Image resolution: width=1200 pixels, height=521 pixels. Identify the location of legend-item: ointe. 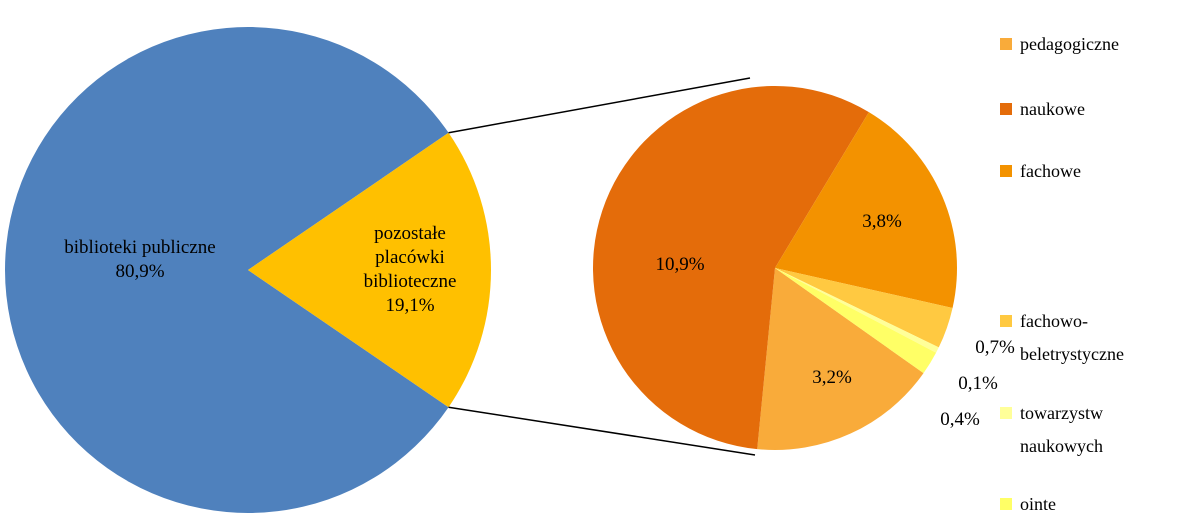
(1100, 504).